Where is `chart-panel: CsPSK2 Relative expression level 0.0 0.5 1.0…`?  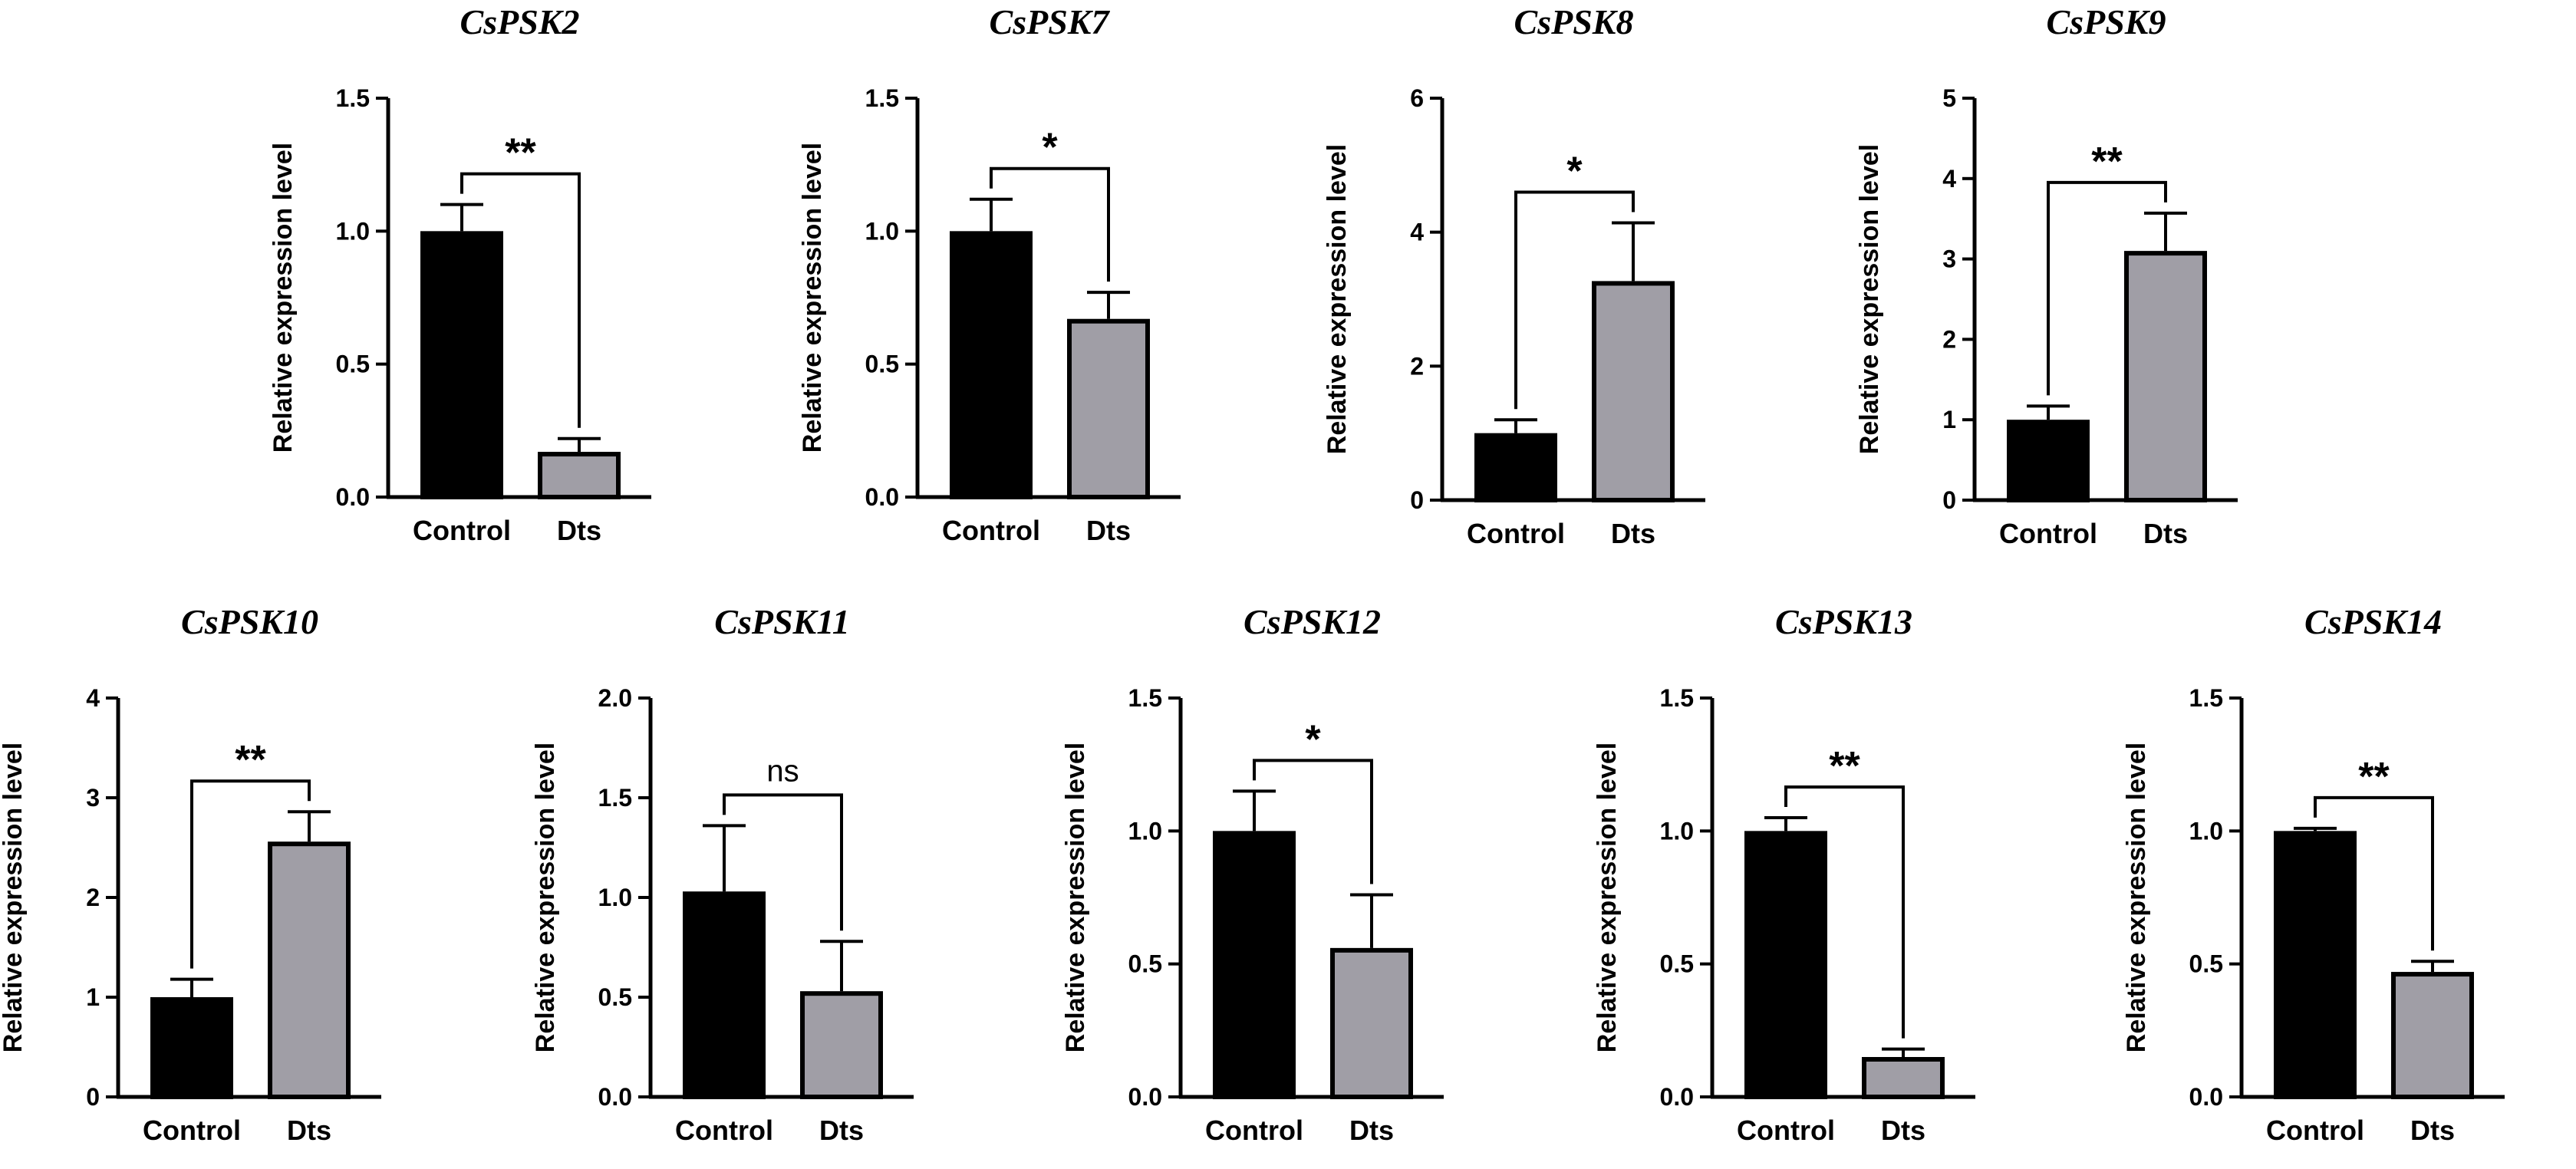
chart-panel: CsPSK2 Relative expression level 0.0 0.5 1.0… is located at coordinates (459, 274).